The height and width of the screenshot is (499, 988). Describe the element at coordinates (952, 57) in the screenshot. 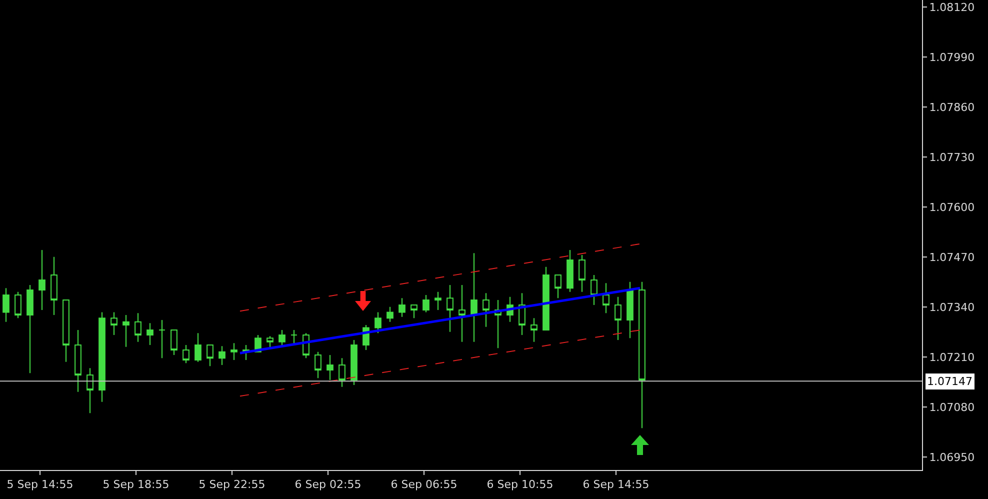

I see `y-tick-label: 1.07990` at that location.